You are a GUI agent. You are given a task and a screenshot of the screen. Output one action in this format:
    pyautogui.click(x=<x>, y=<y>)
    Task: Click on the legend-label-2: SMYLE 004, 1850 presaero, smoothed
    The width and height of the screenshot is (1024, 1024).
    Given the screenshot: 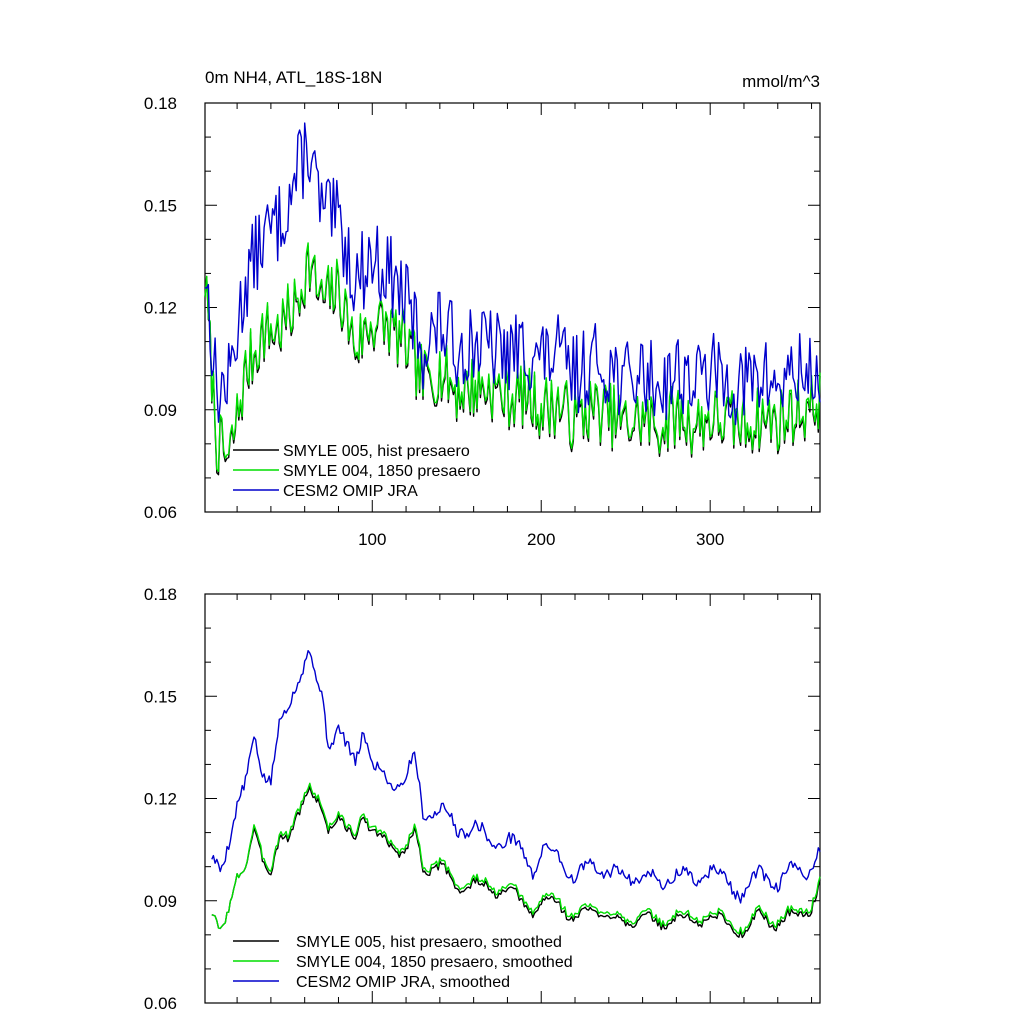 What is the action you would take?
    pyautogui.click(x=434, y=962)
    